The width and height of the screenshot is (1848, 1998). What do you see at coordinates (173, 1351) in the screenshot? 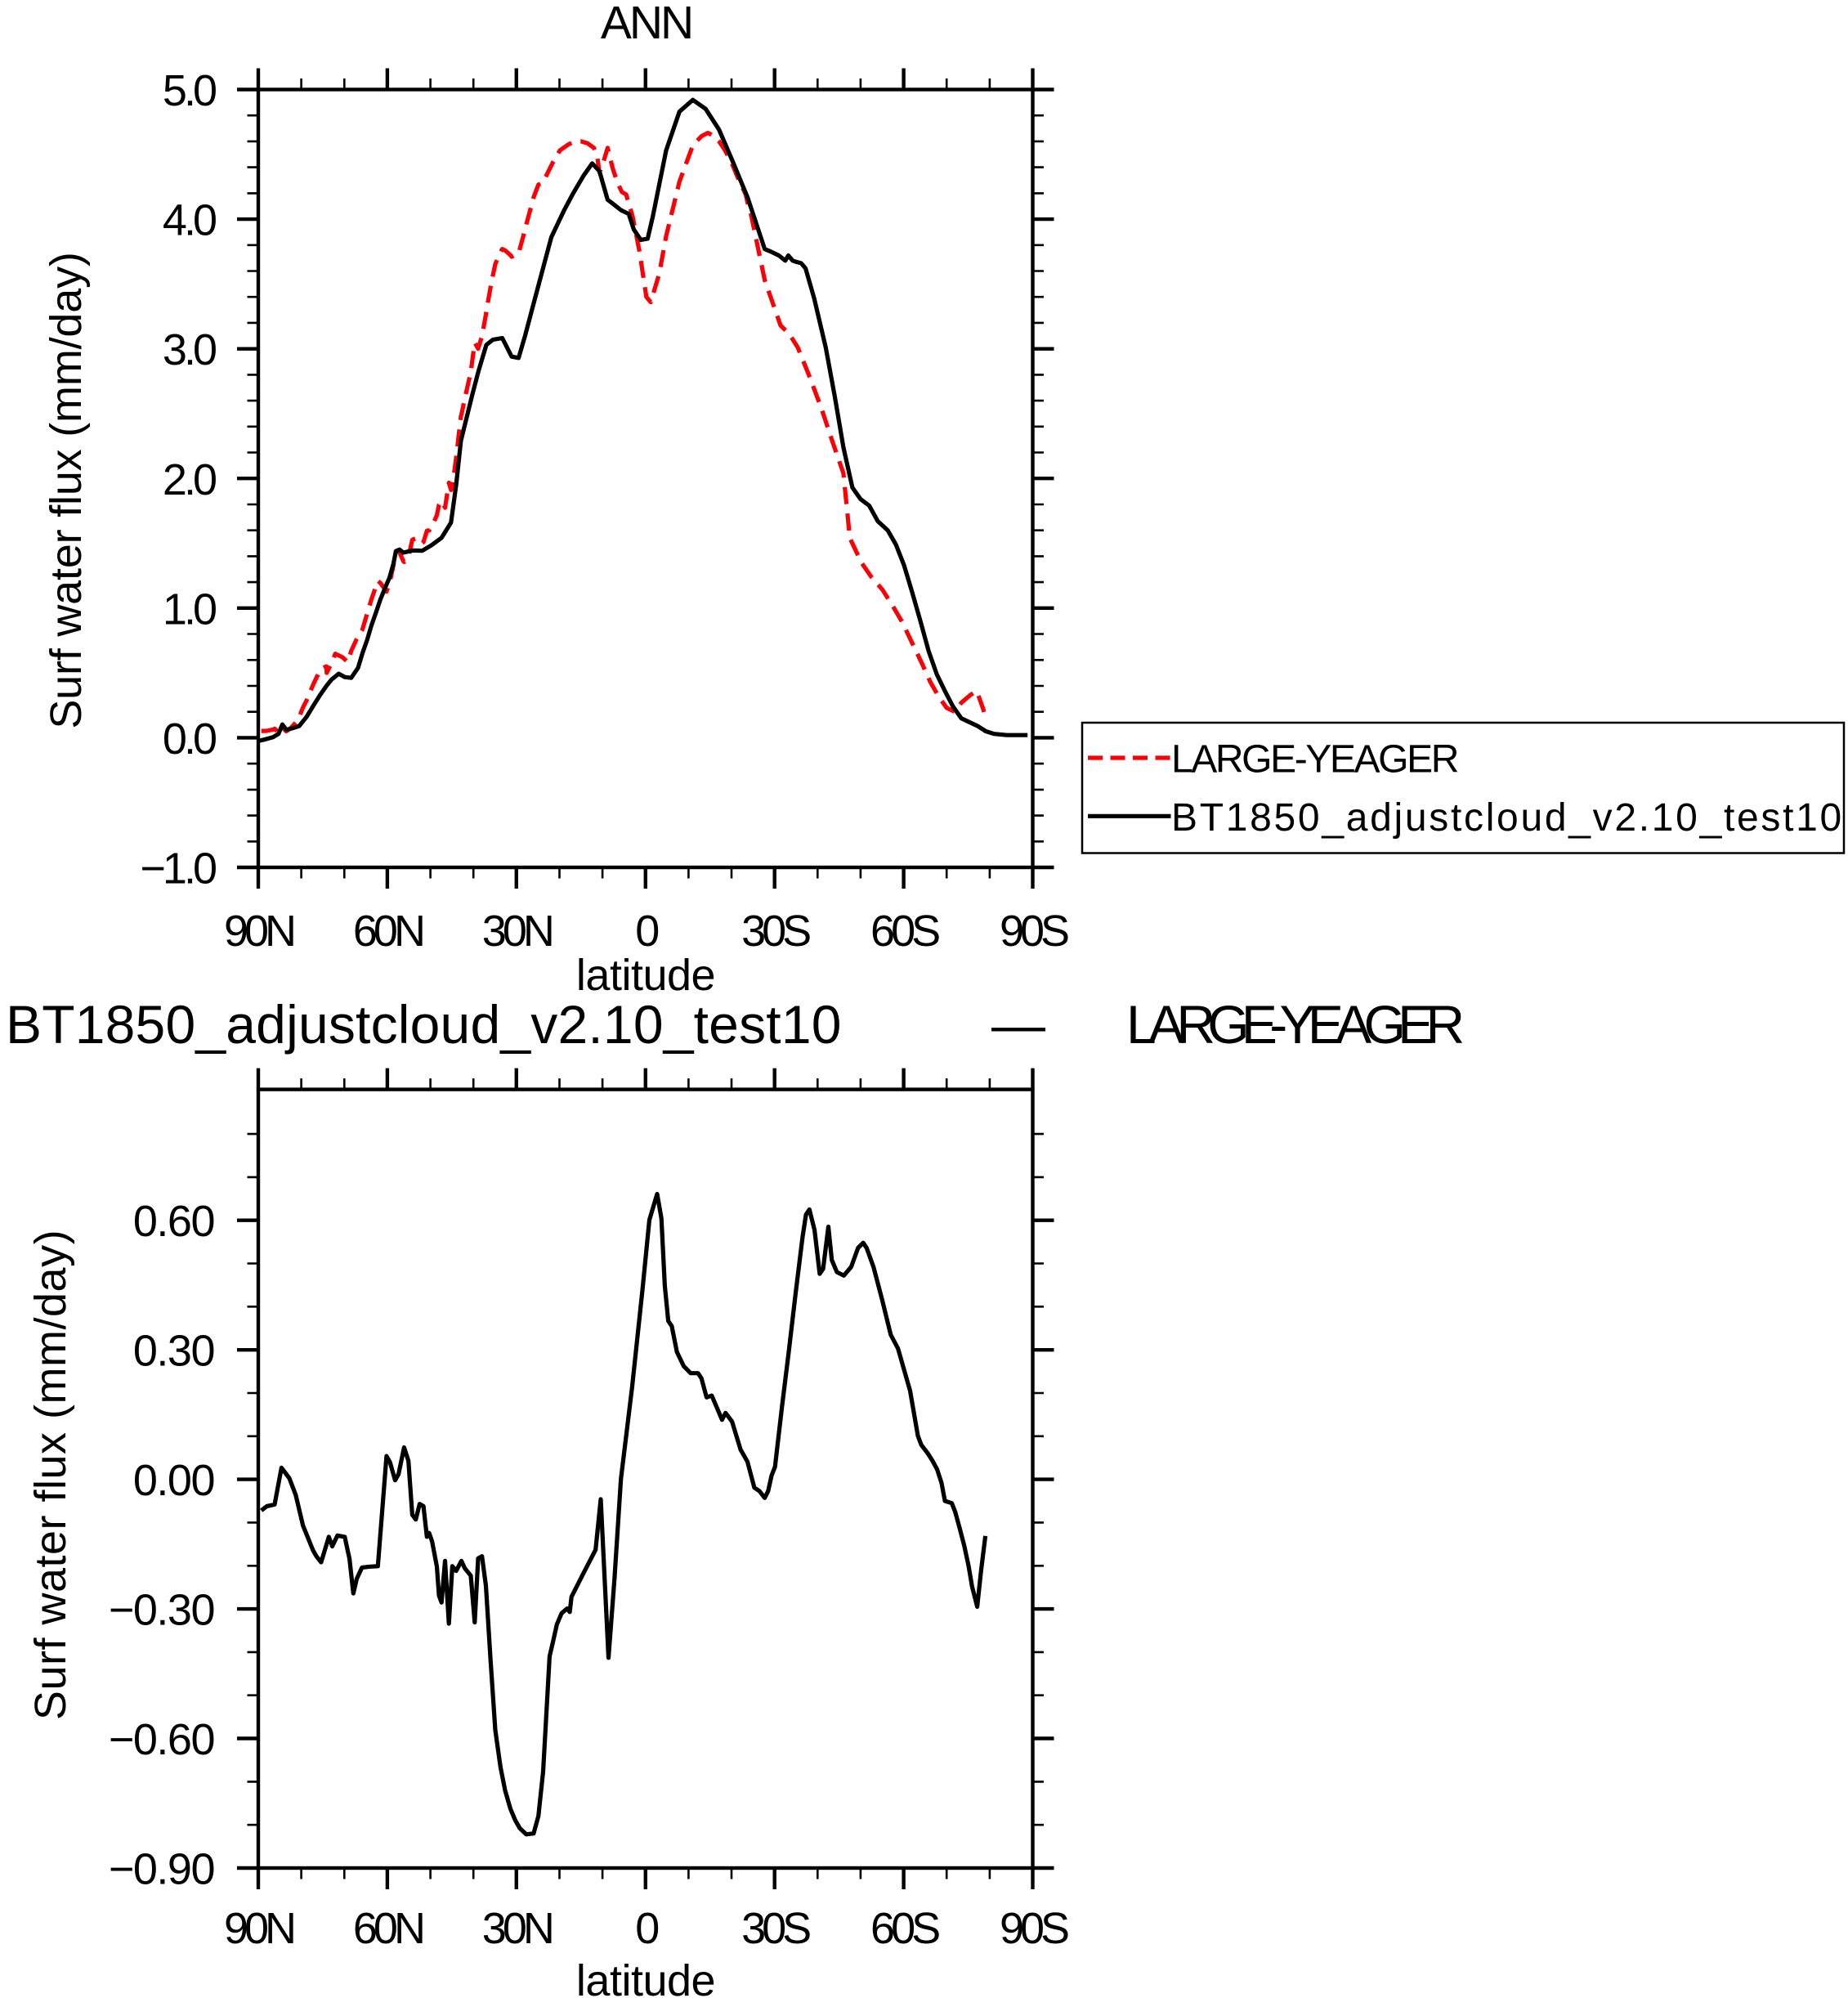
I see `svg-text: 0.30` at bounding box center [173, 1351].